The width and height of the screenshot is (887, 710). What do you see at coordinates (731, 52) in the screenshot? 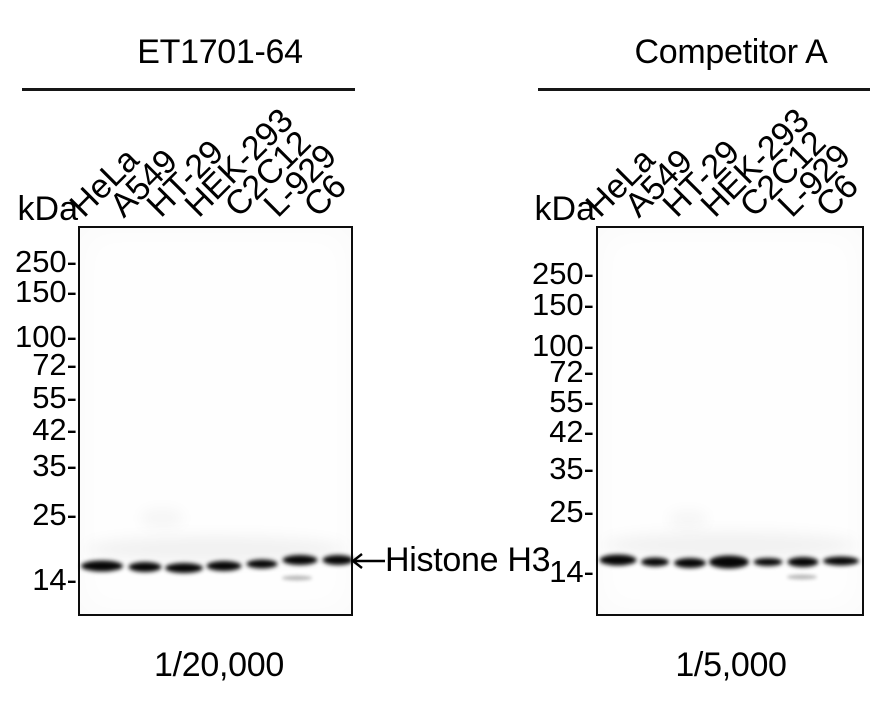
I see `antibody-title: Competitor A` at bounding box center [731, 52].